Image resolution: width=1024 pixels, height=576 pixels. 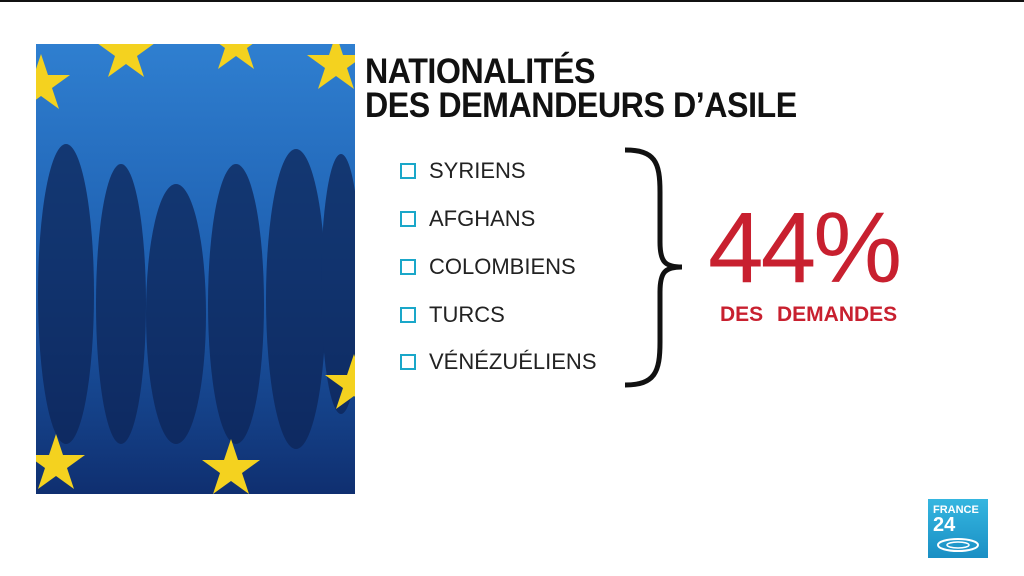 What do you see at coordinates (958, 545) in the screenshot?
I see `logo-swoosh` at bounding box center [958, 545].